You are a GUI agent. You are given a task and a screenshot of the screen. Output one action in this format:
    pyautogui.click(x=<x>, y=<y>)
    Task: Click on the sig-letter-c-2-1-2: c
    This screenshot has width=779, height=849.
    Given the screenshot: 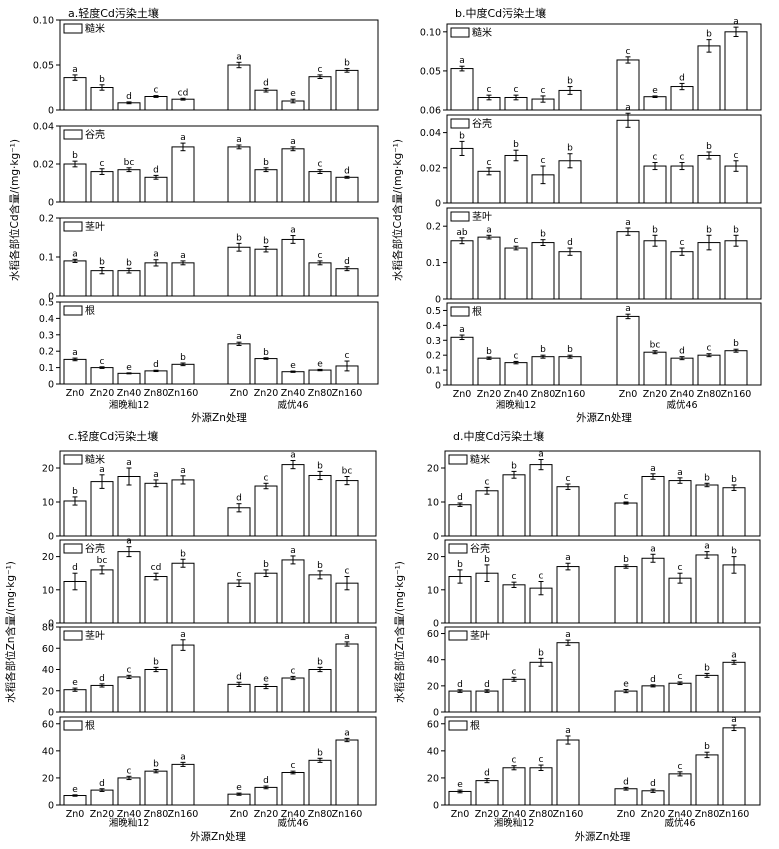 What is the action you would take?
    pyautogui.click(x=293, y=671)
    